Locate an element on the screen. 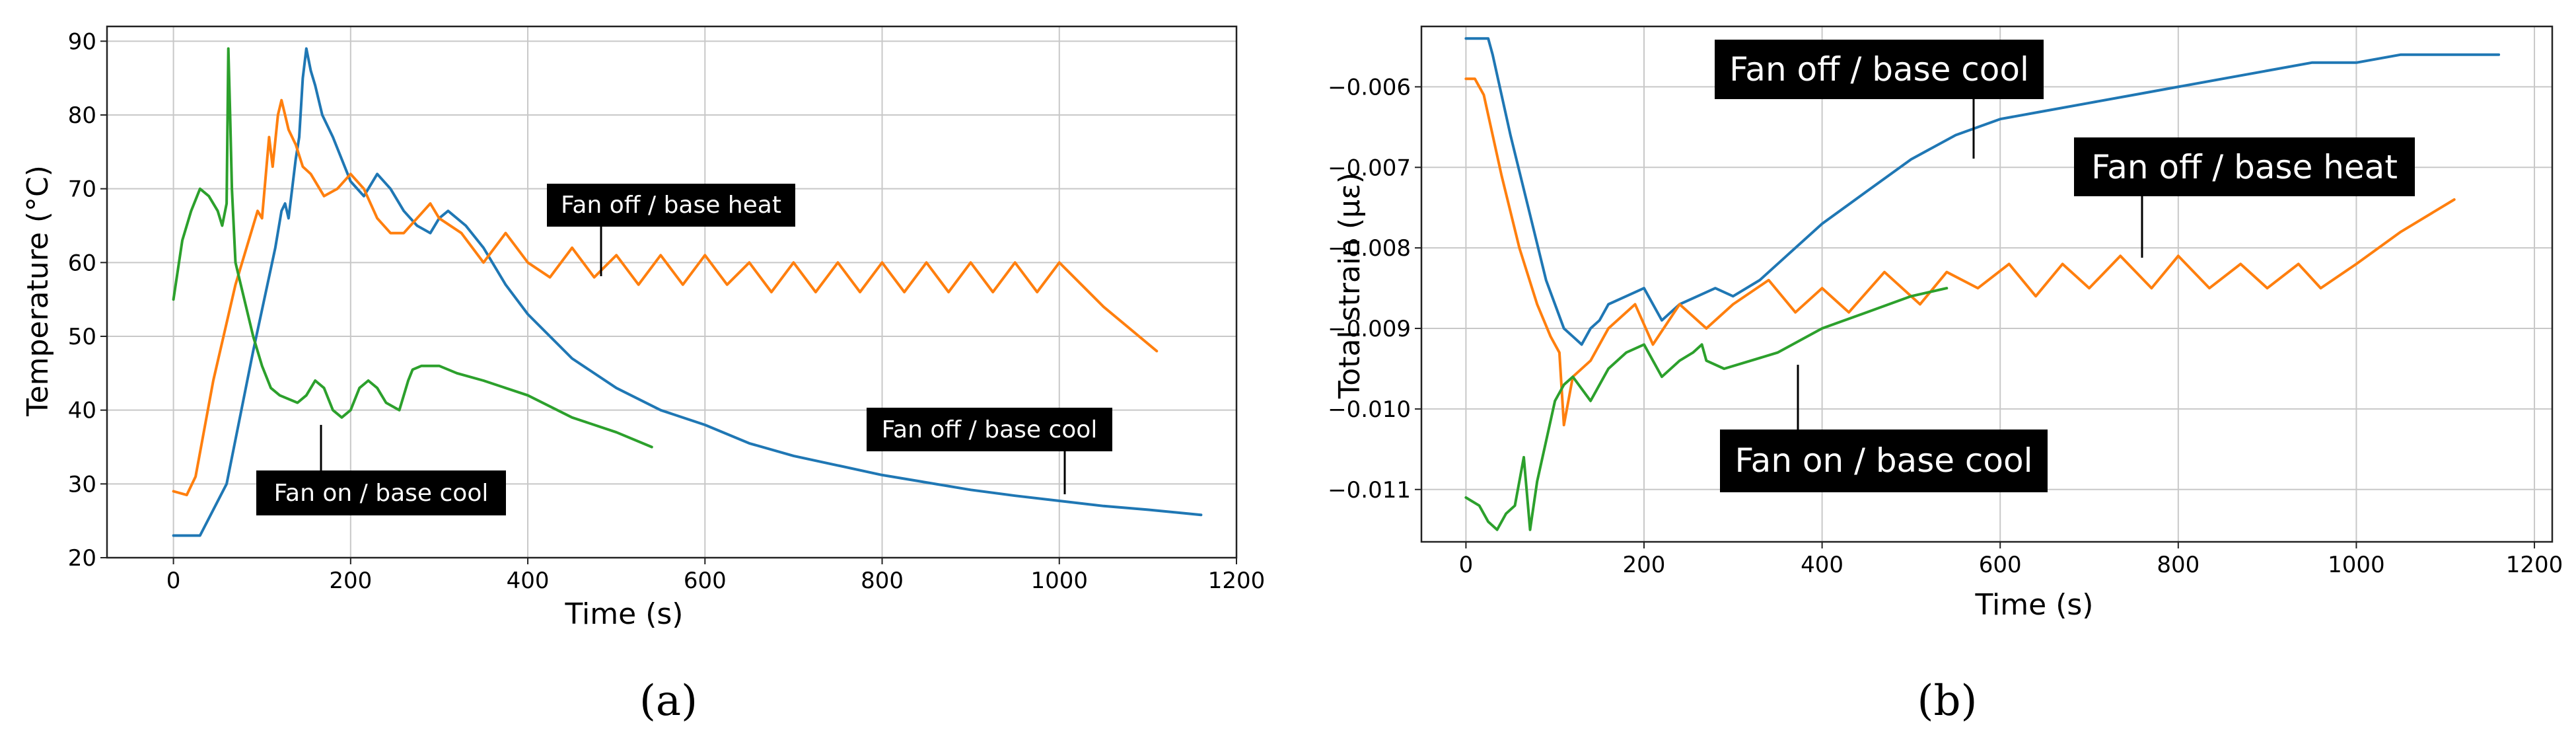 This screenshot has height=748, width=2576. y-tick-label: 20 is located at coordinates (82, 558).